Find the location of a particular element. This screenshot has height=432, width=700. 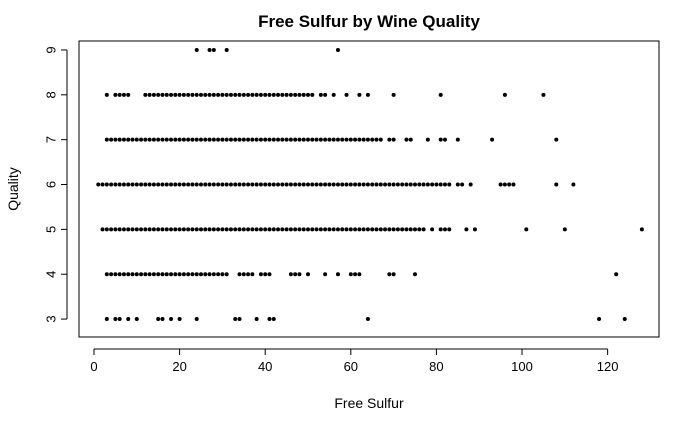

chart-title: Free Sulfur by Wine Quality is located at coordinates (369, 21).